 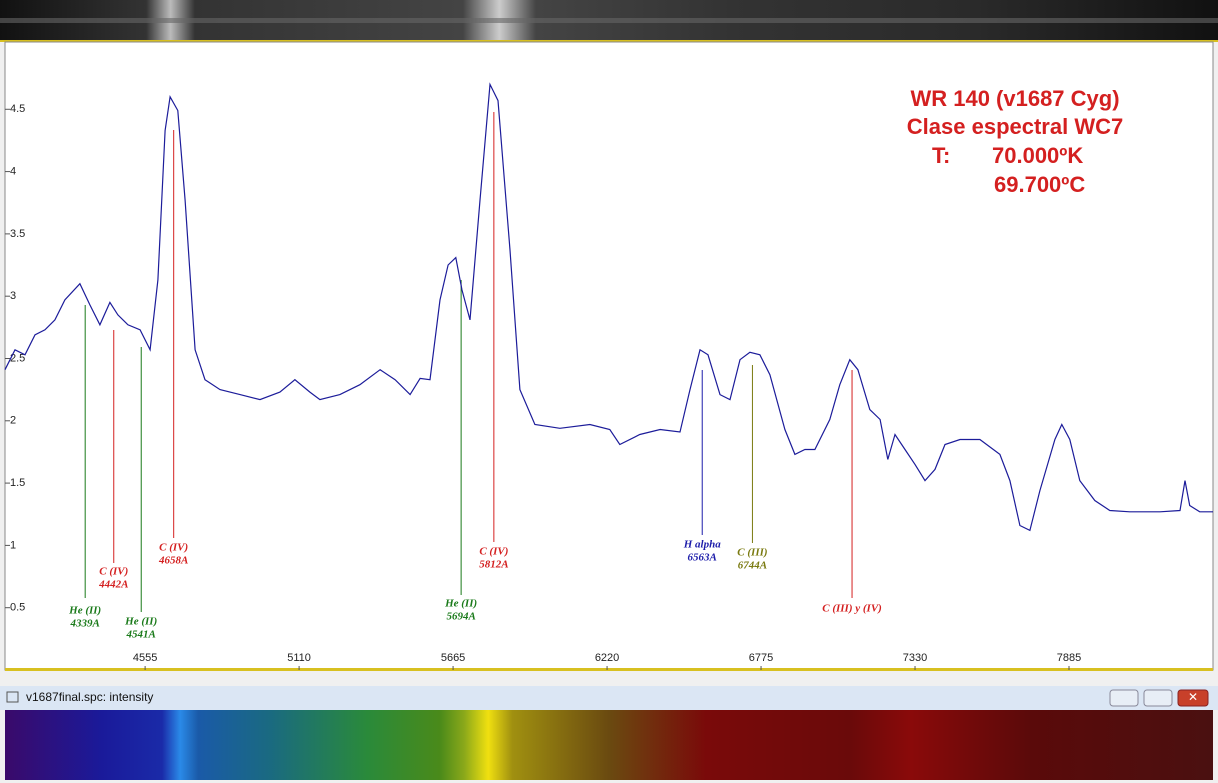 What do you see at coordinates (460, 617) in the screenshot?
I see `marker-label: 5694A` at bounding box center [460, 617].